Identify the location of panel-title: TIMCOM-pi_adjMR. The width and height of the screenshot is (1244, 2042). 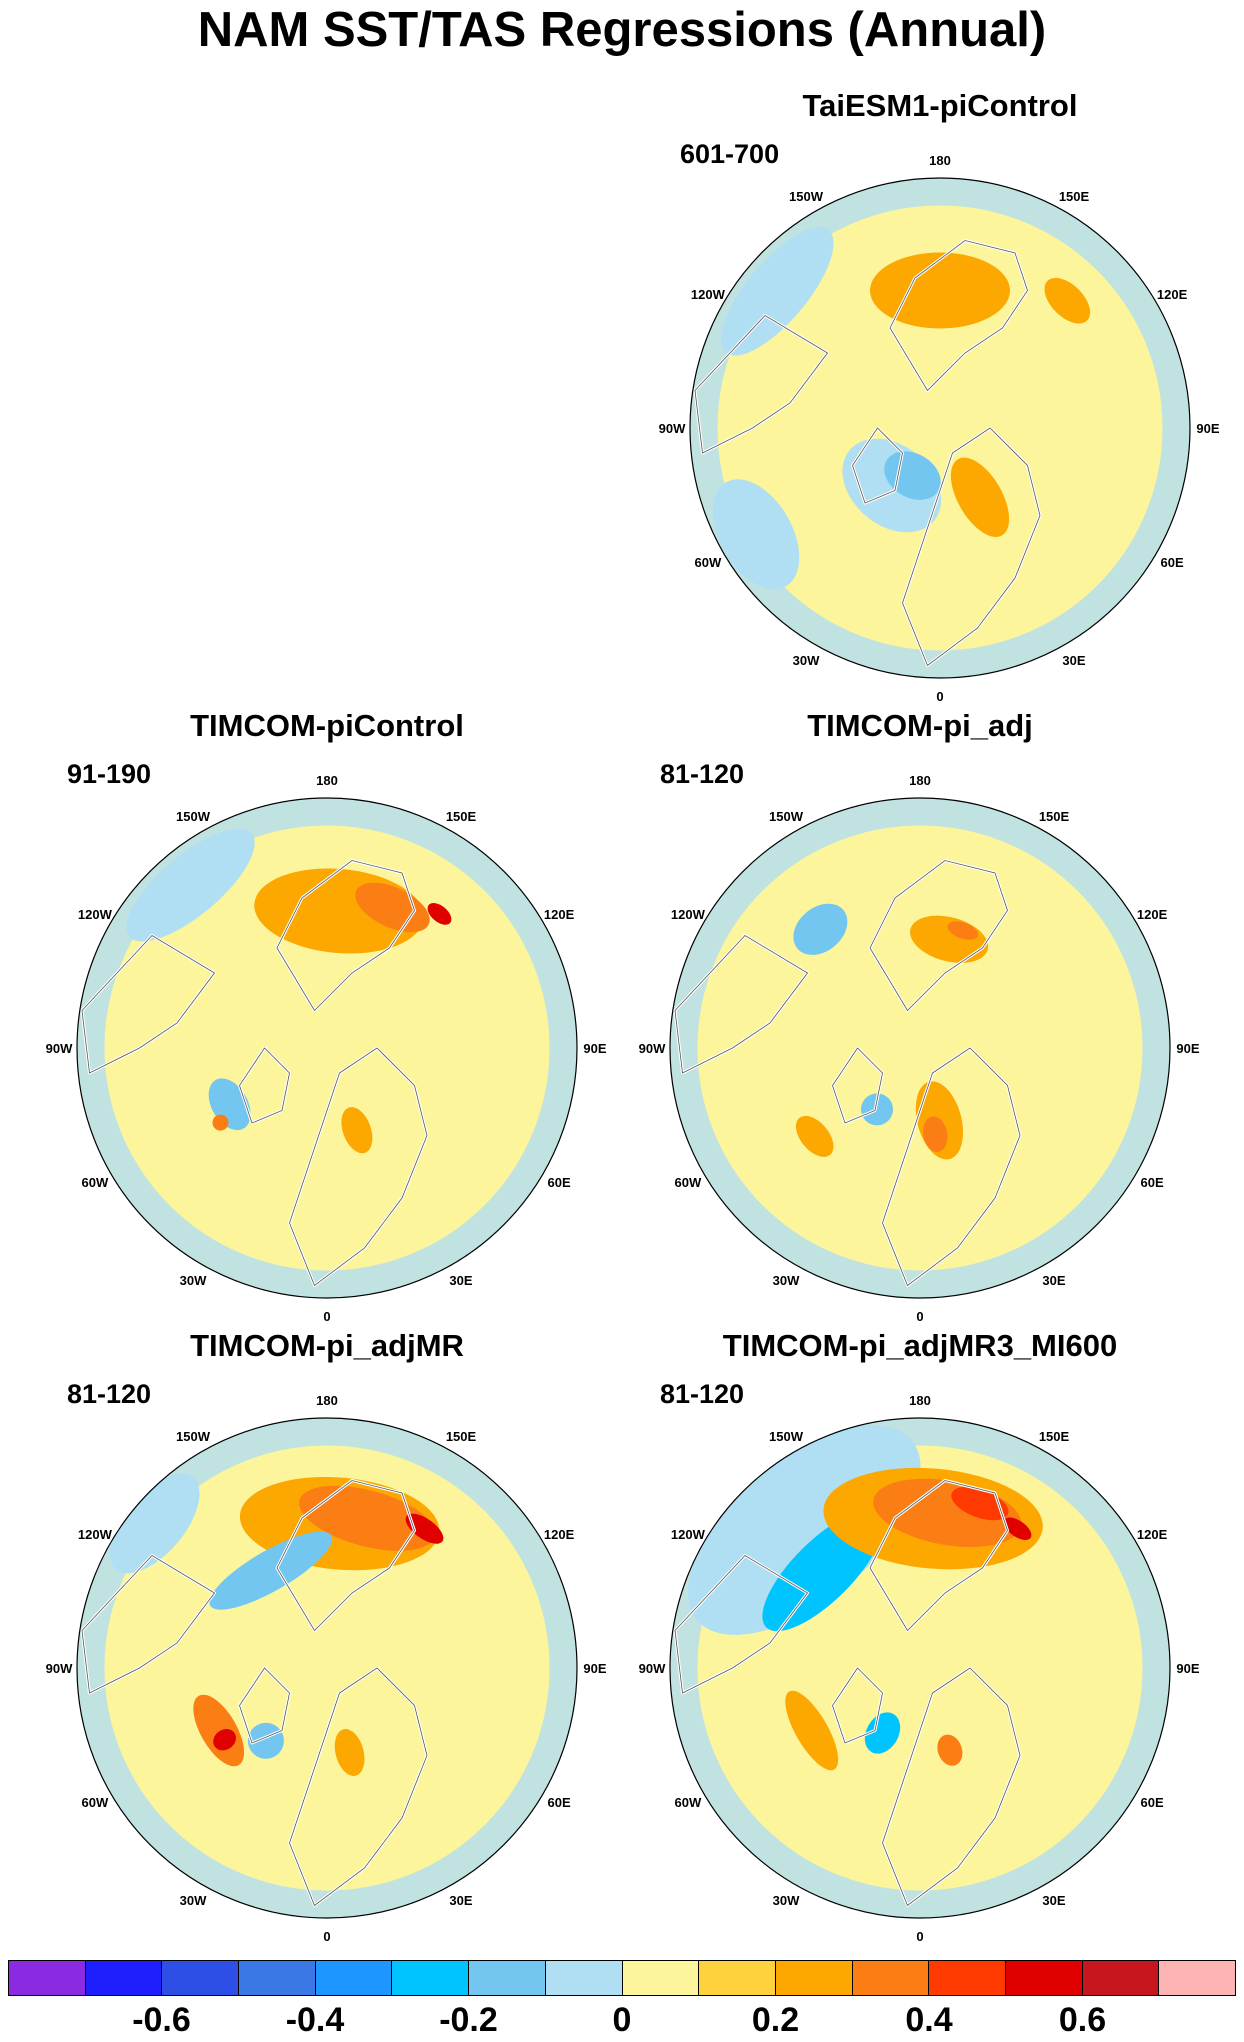
(327, 1345).